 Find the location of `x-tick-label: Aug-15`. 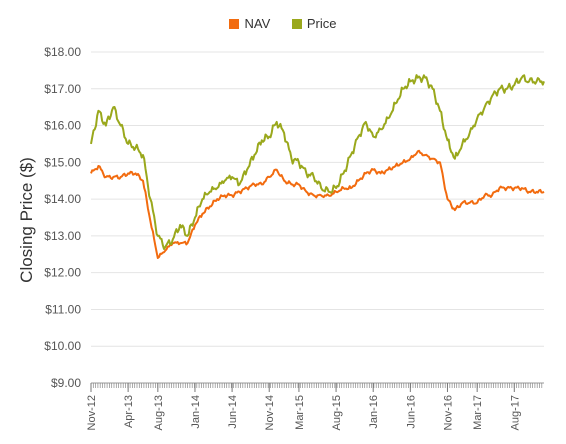

x-tick-label: Aug-15 is located at coordinates (337, 412).